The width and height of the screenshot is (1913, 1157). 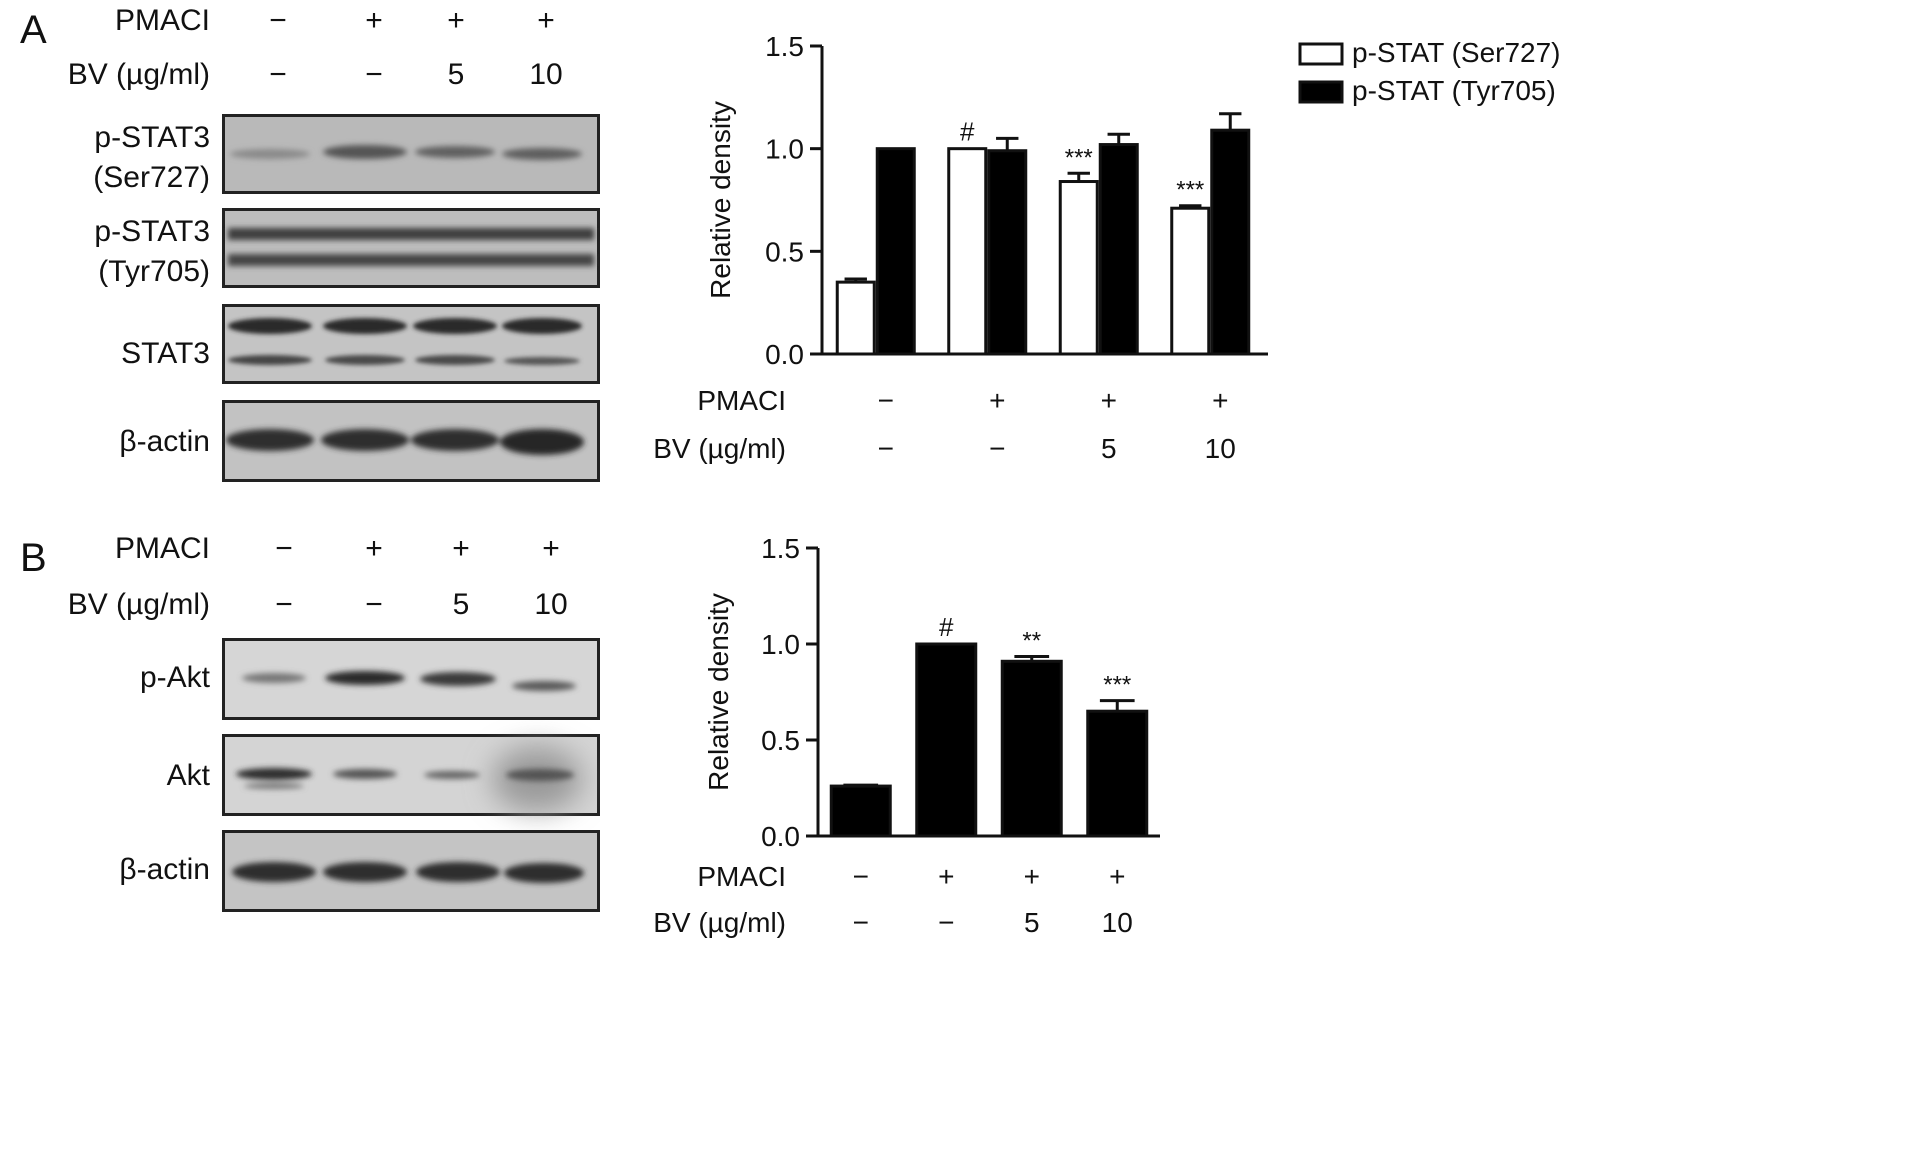 What do you see at coordinates (551, 548) in the screenshot?
I see `panel-b-pmaci-lane-4: +` at bounding box center [551, 548].